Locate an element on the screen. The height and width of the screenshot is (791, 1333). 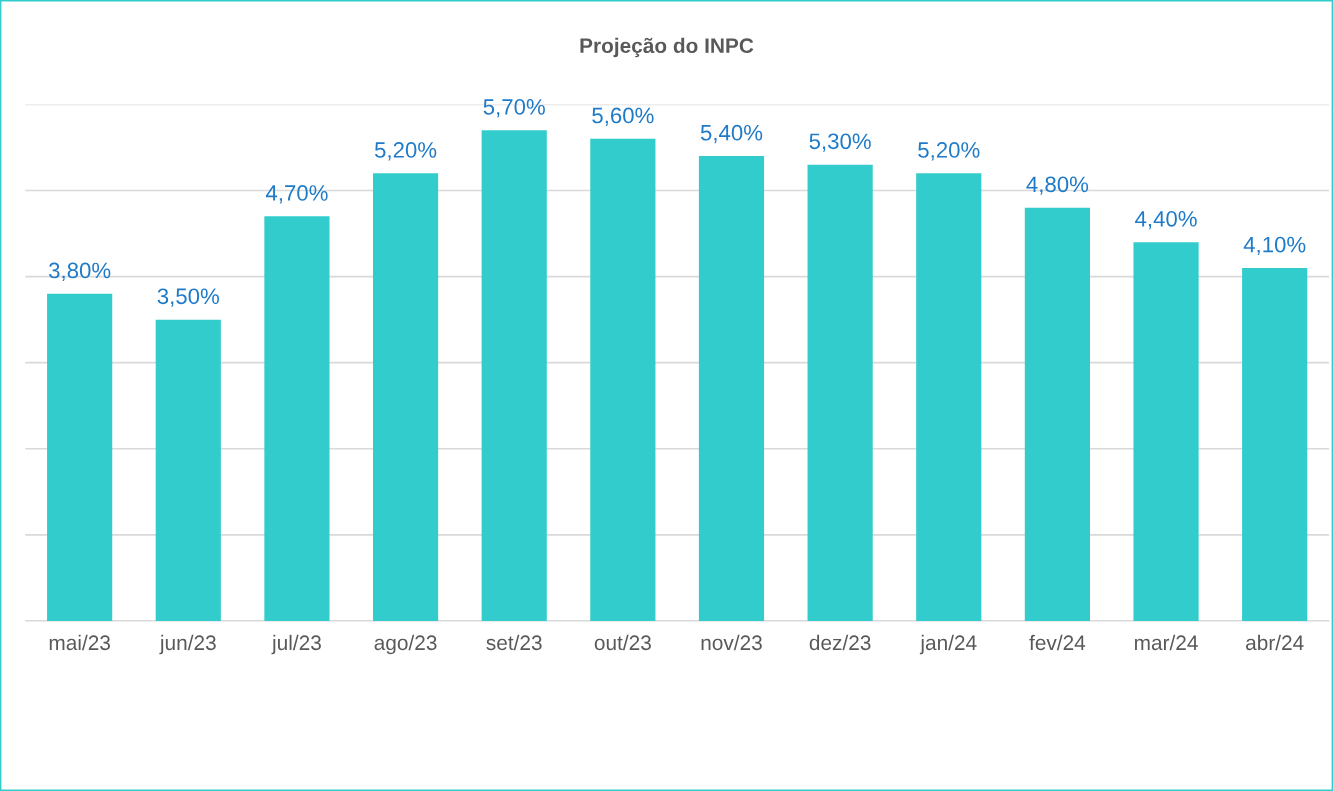
x-tick-label: dez/23 is located at coordinates (840, 642).